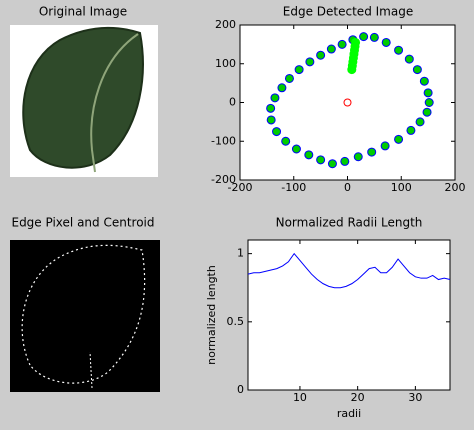 Image resolution: width=474 pixels, height=430 pixels. What do you see at coordinates (223, 179) in the screenshot?
I see `y-tick-label: -200` at bounding box center [223, 179].